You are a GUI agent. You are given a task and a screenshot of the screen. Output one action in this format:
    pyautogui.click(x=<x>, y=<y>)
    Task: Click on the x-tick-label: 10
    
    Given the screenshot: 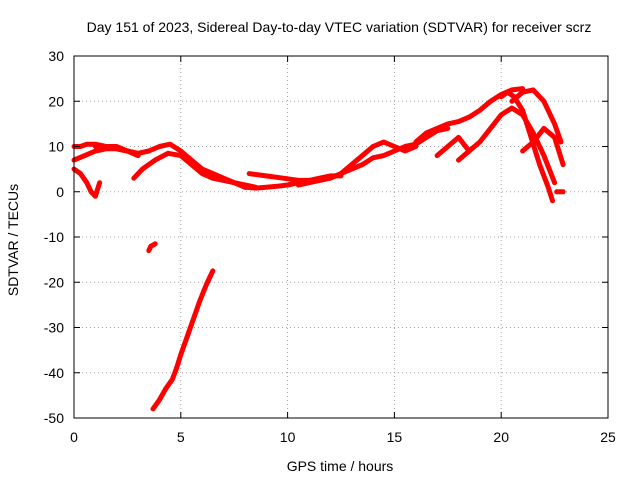 What is the action you would take?
    pyautogui.click(x=288, y=437)
    